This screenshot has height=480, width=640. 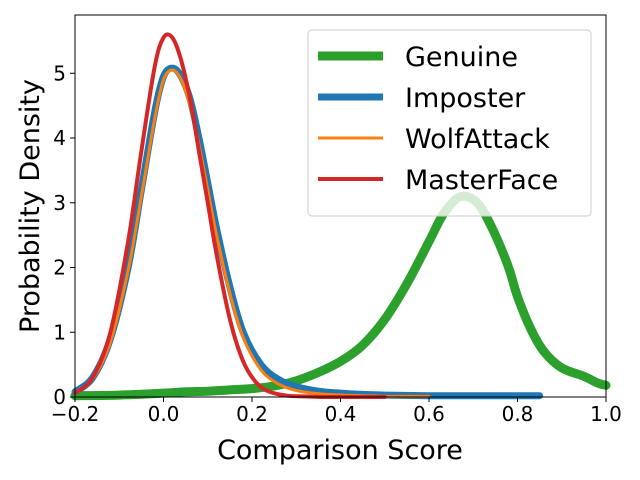 What do you see at coordinates (518, 414) in the screenshot?
I see `x-tick-label: 0.8` at bounding box center [518, 414].